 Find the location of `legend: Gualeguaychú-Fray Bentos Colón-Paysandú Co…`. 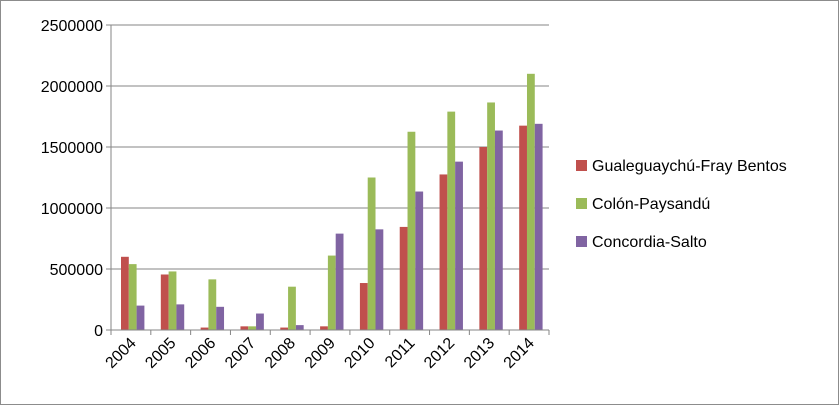

legend: Gualeguaychú-Fray Bentos Colón-Paysandú Co… is located at coordinates (681, 204).